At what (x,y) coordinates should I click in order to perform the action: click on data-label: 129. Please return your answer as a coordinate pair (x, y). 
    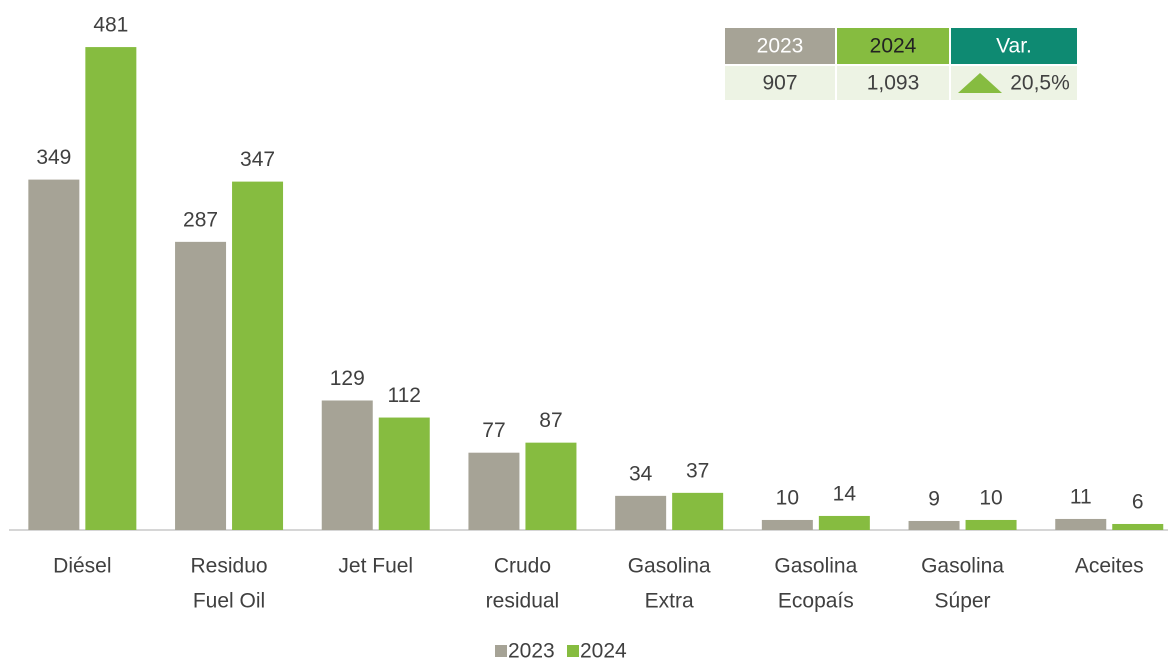
    Looking at the image, I should click on (347, 378).